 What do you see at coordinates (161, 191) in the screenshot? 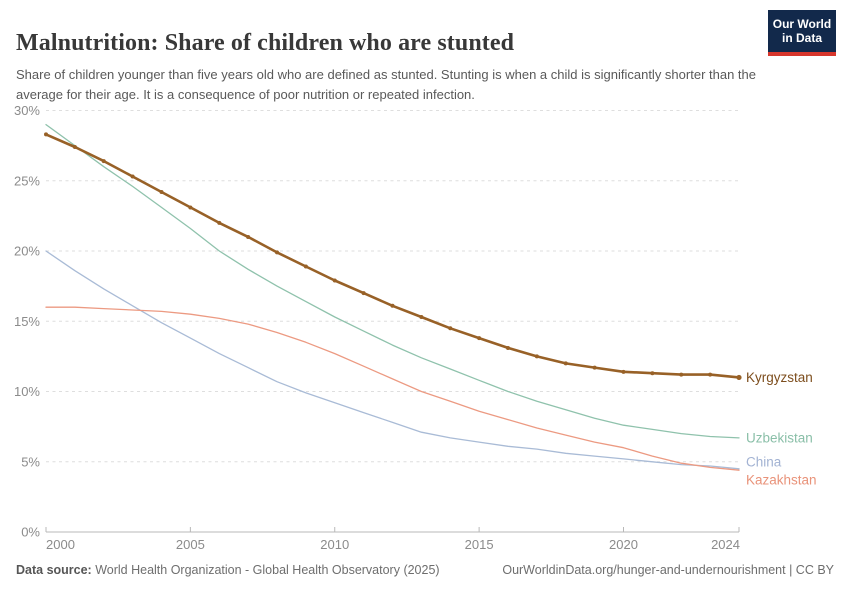
I see `series-marker-kyrgyzstan-2004` at bounding box center [161, 191].